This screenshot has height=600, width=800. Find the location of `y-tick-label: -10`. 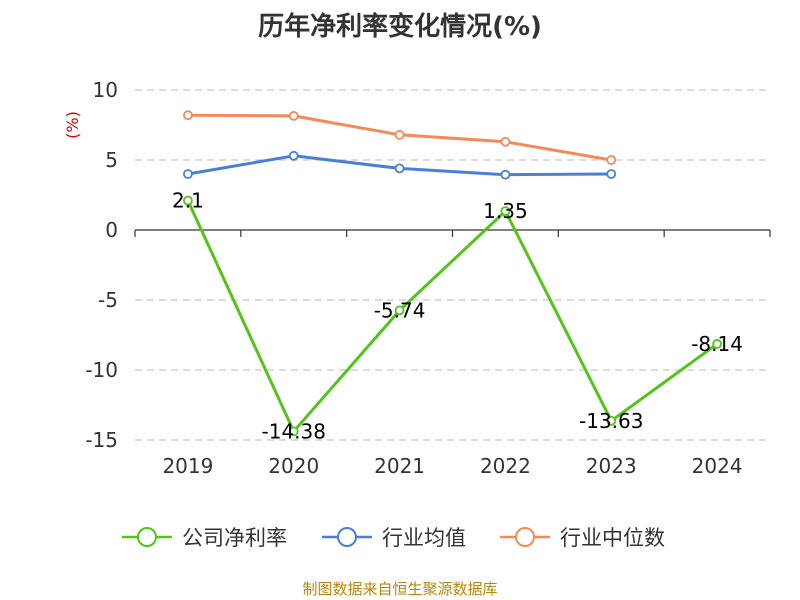

y-tick-label: -10 is located at coordinates (101, 370).